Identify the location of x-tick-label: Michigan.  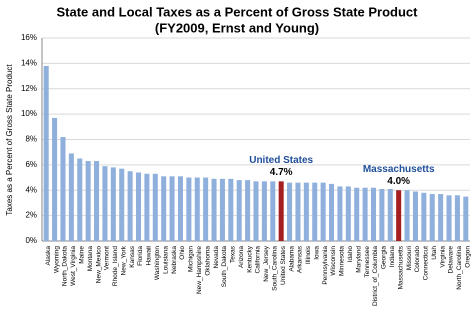
(191, 259).